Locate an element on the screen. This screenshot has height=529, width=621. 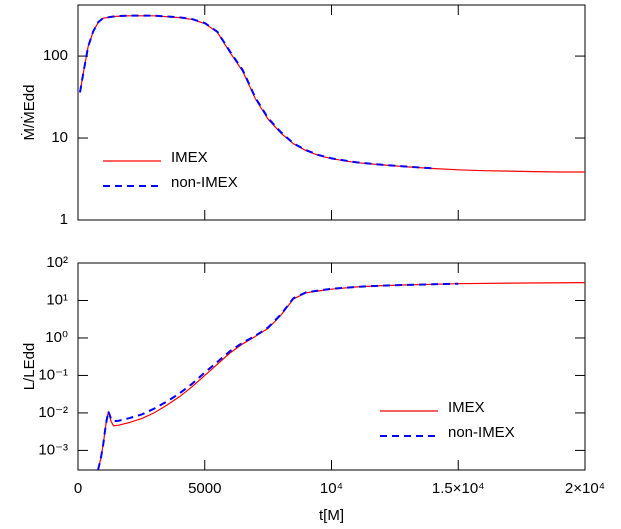
y-tick-label: 10² is located at coordinates (57, 262).